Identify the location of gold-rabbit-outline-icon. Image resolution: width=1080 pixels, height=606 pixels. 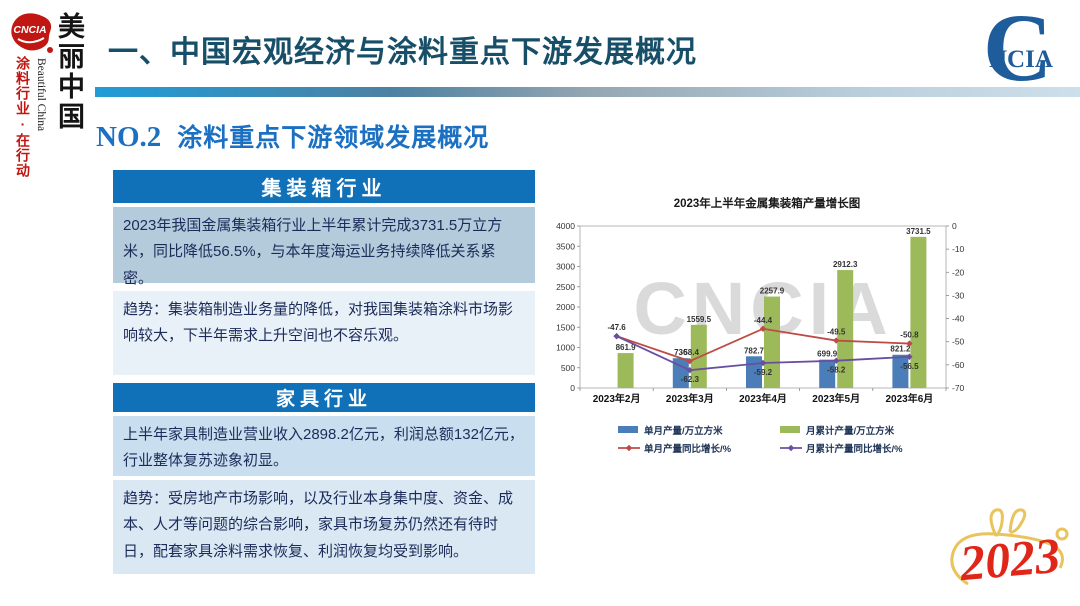
(1009, 547).